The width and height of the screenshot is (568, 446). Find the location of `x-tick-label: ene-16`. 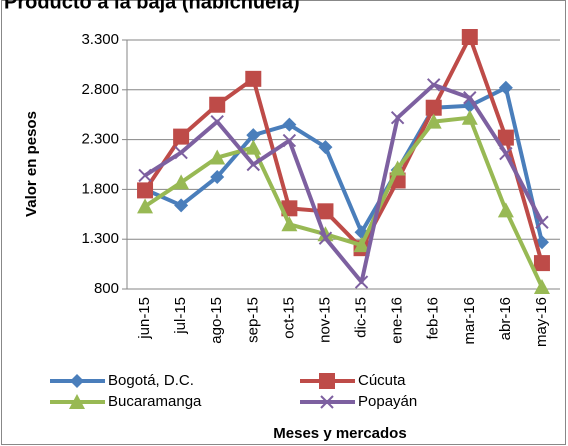

x-tick-label: ene-16 is located at coordinates (397, 320).